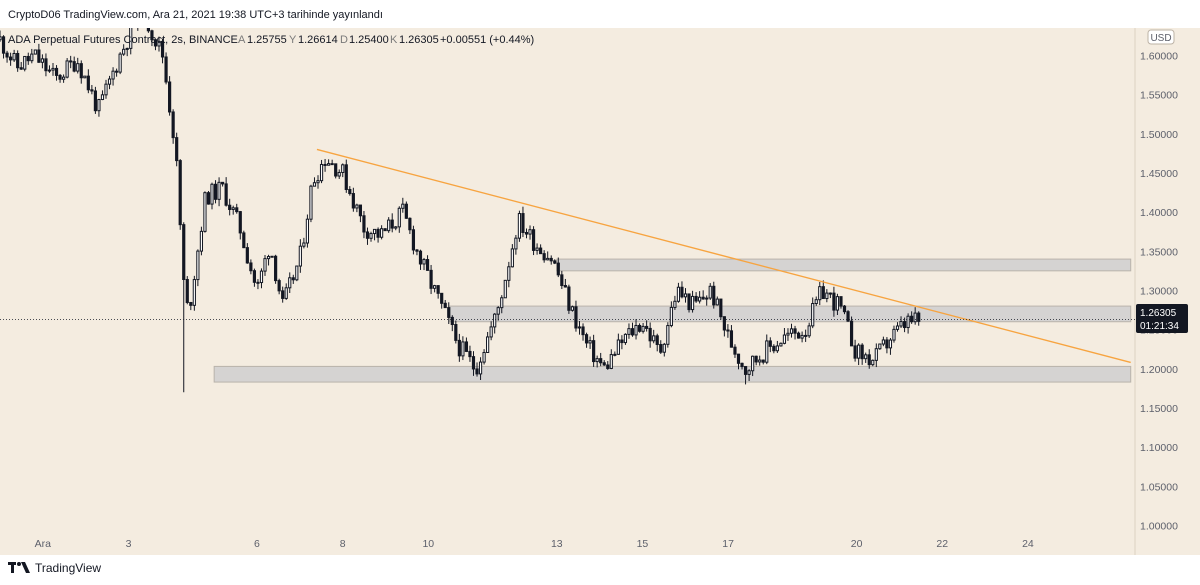  What do you see at coordinates (1161, 37) in the screenshot?
I see `currency-button-frame` at bounding box center [1161, 37].